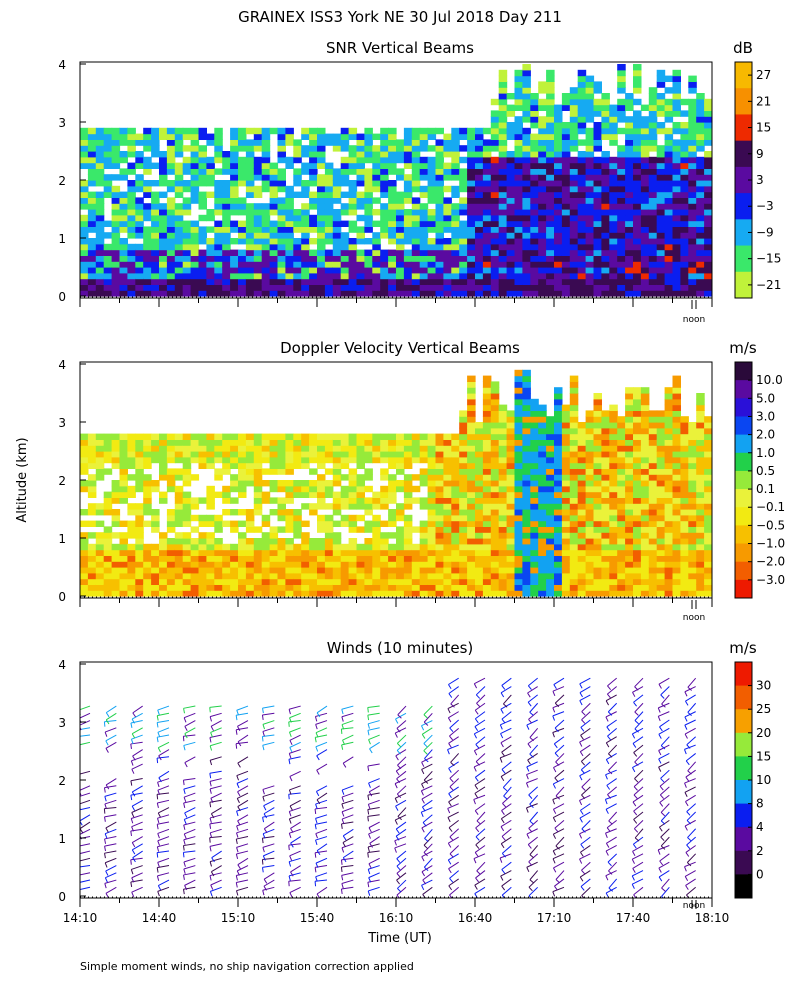 The image size is (800, 1000). I want to click on colorbar-label: 4, so click(760, 827).